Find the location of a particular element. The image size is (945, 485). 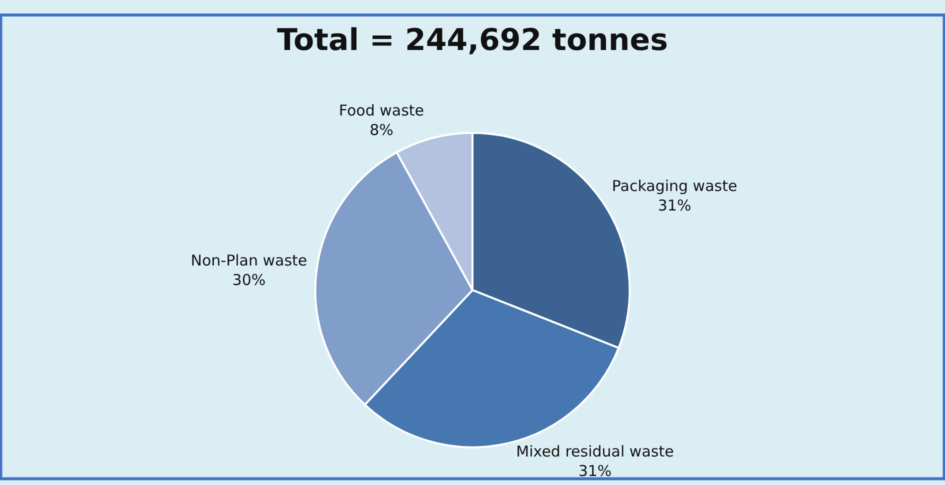

chart-title: Total = 244,692 tonnes is located at coordinates (472, 40).